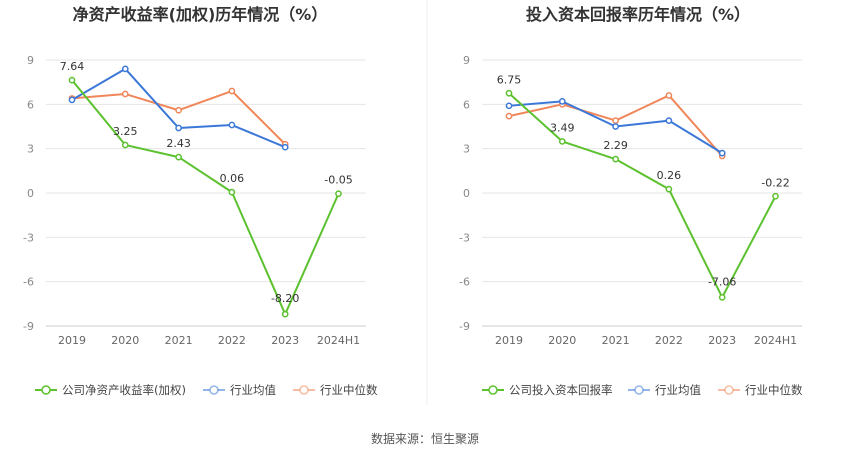 Image resolution: width=850 pixels, height=463 pixels. I want to click on chart1-legend-industry-avg-marker, so click(214, 390).